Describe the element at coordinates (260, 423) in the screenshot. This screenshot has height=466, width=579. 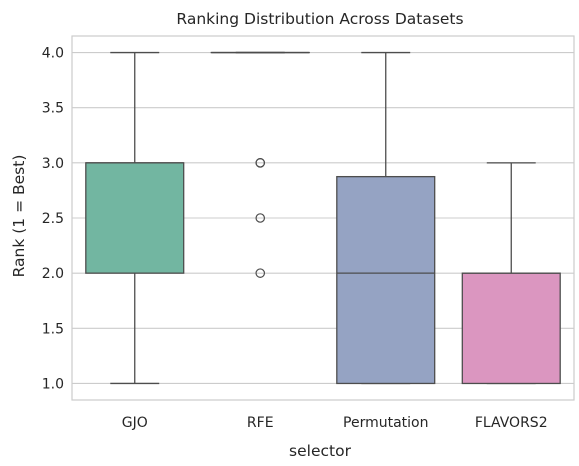
I see `x-tick-label: RFE` at that location.